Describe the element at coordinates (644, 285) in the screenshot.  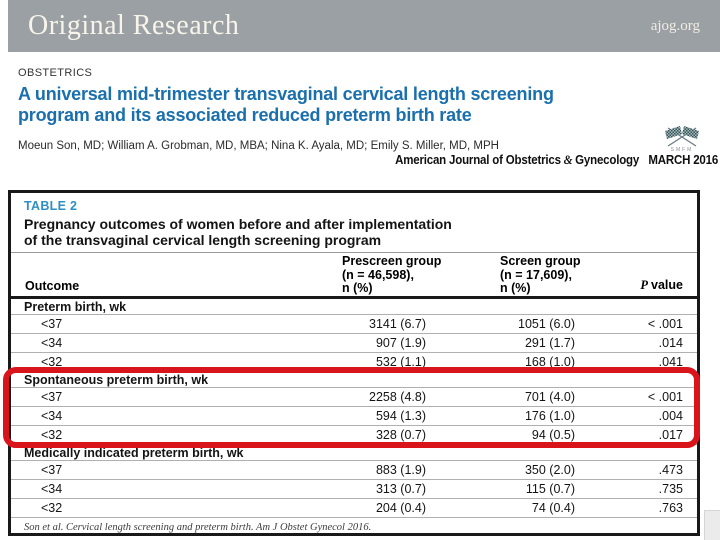
I see `p-italic: P` at that location.